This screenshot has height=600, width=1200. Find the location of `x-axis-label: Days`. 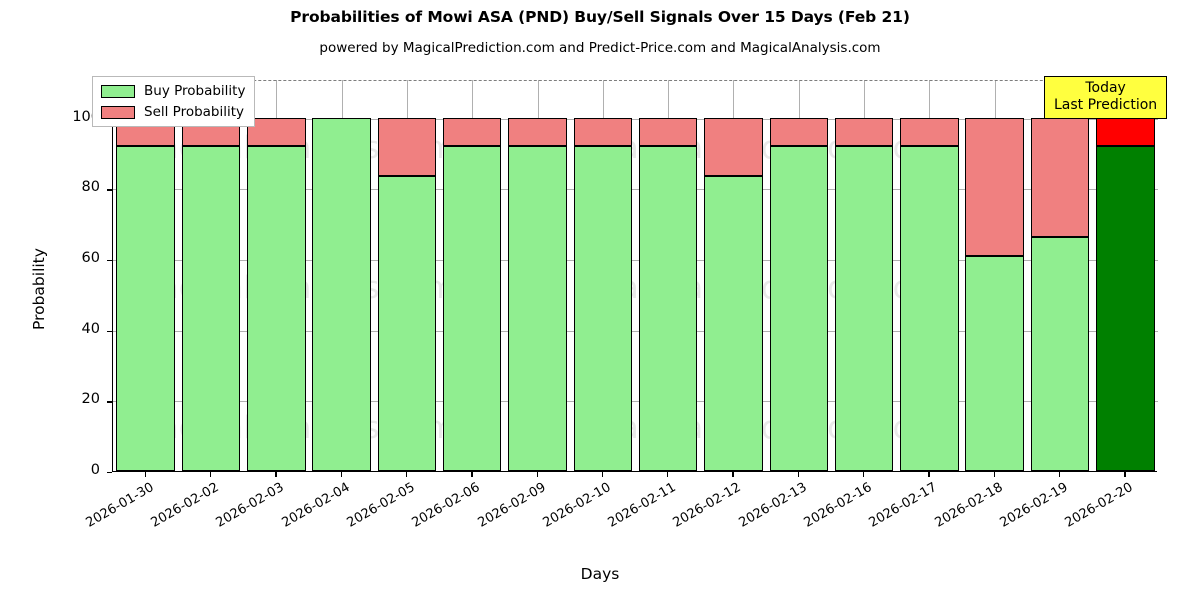

x-axis-label: Days is located at coordinates (600, 574).